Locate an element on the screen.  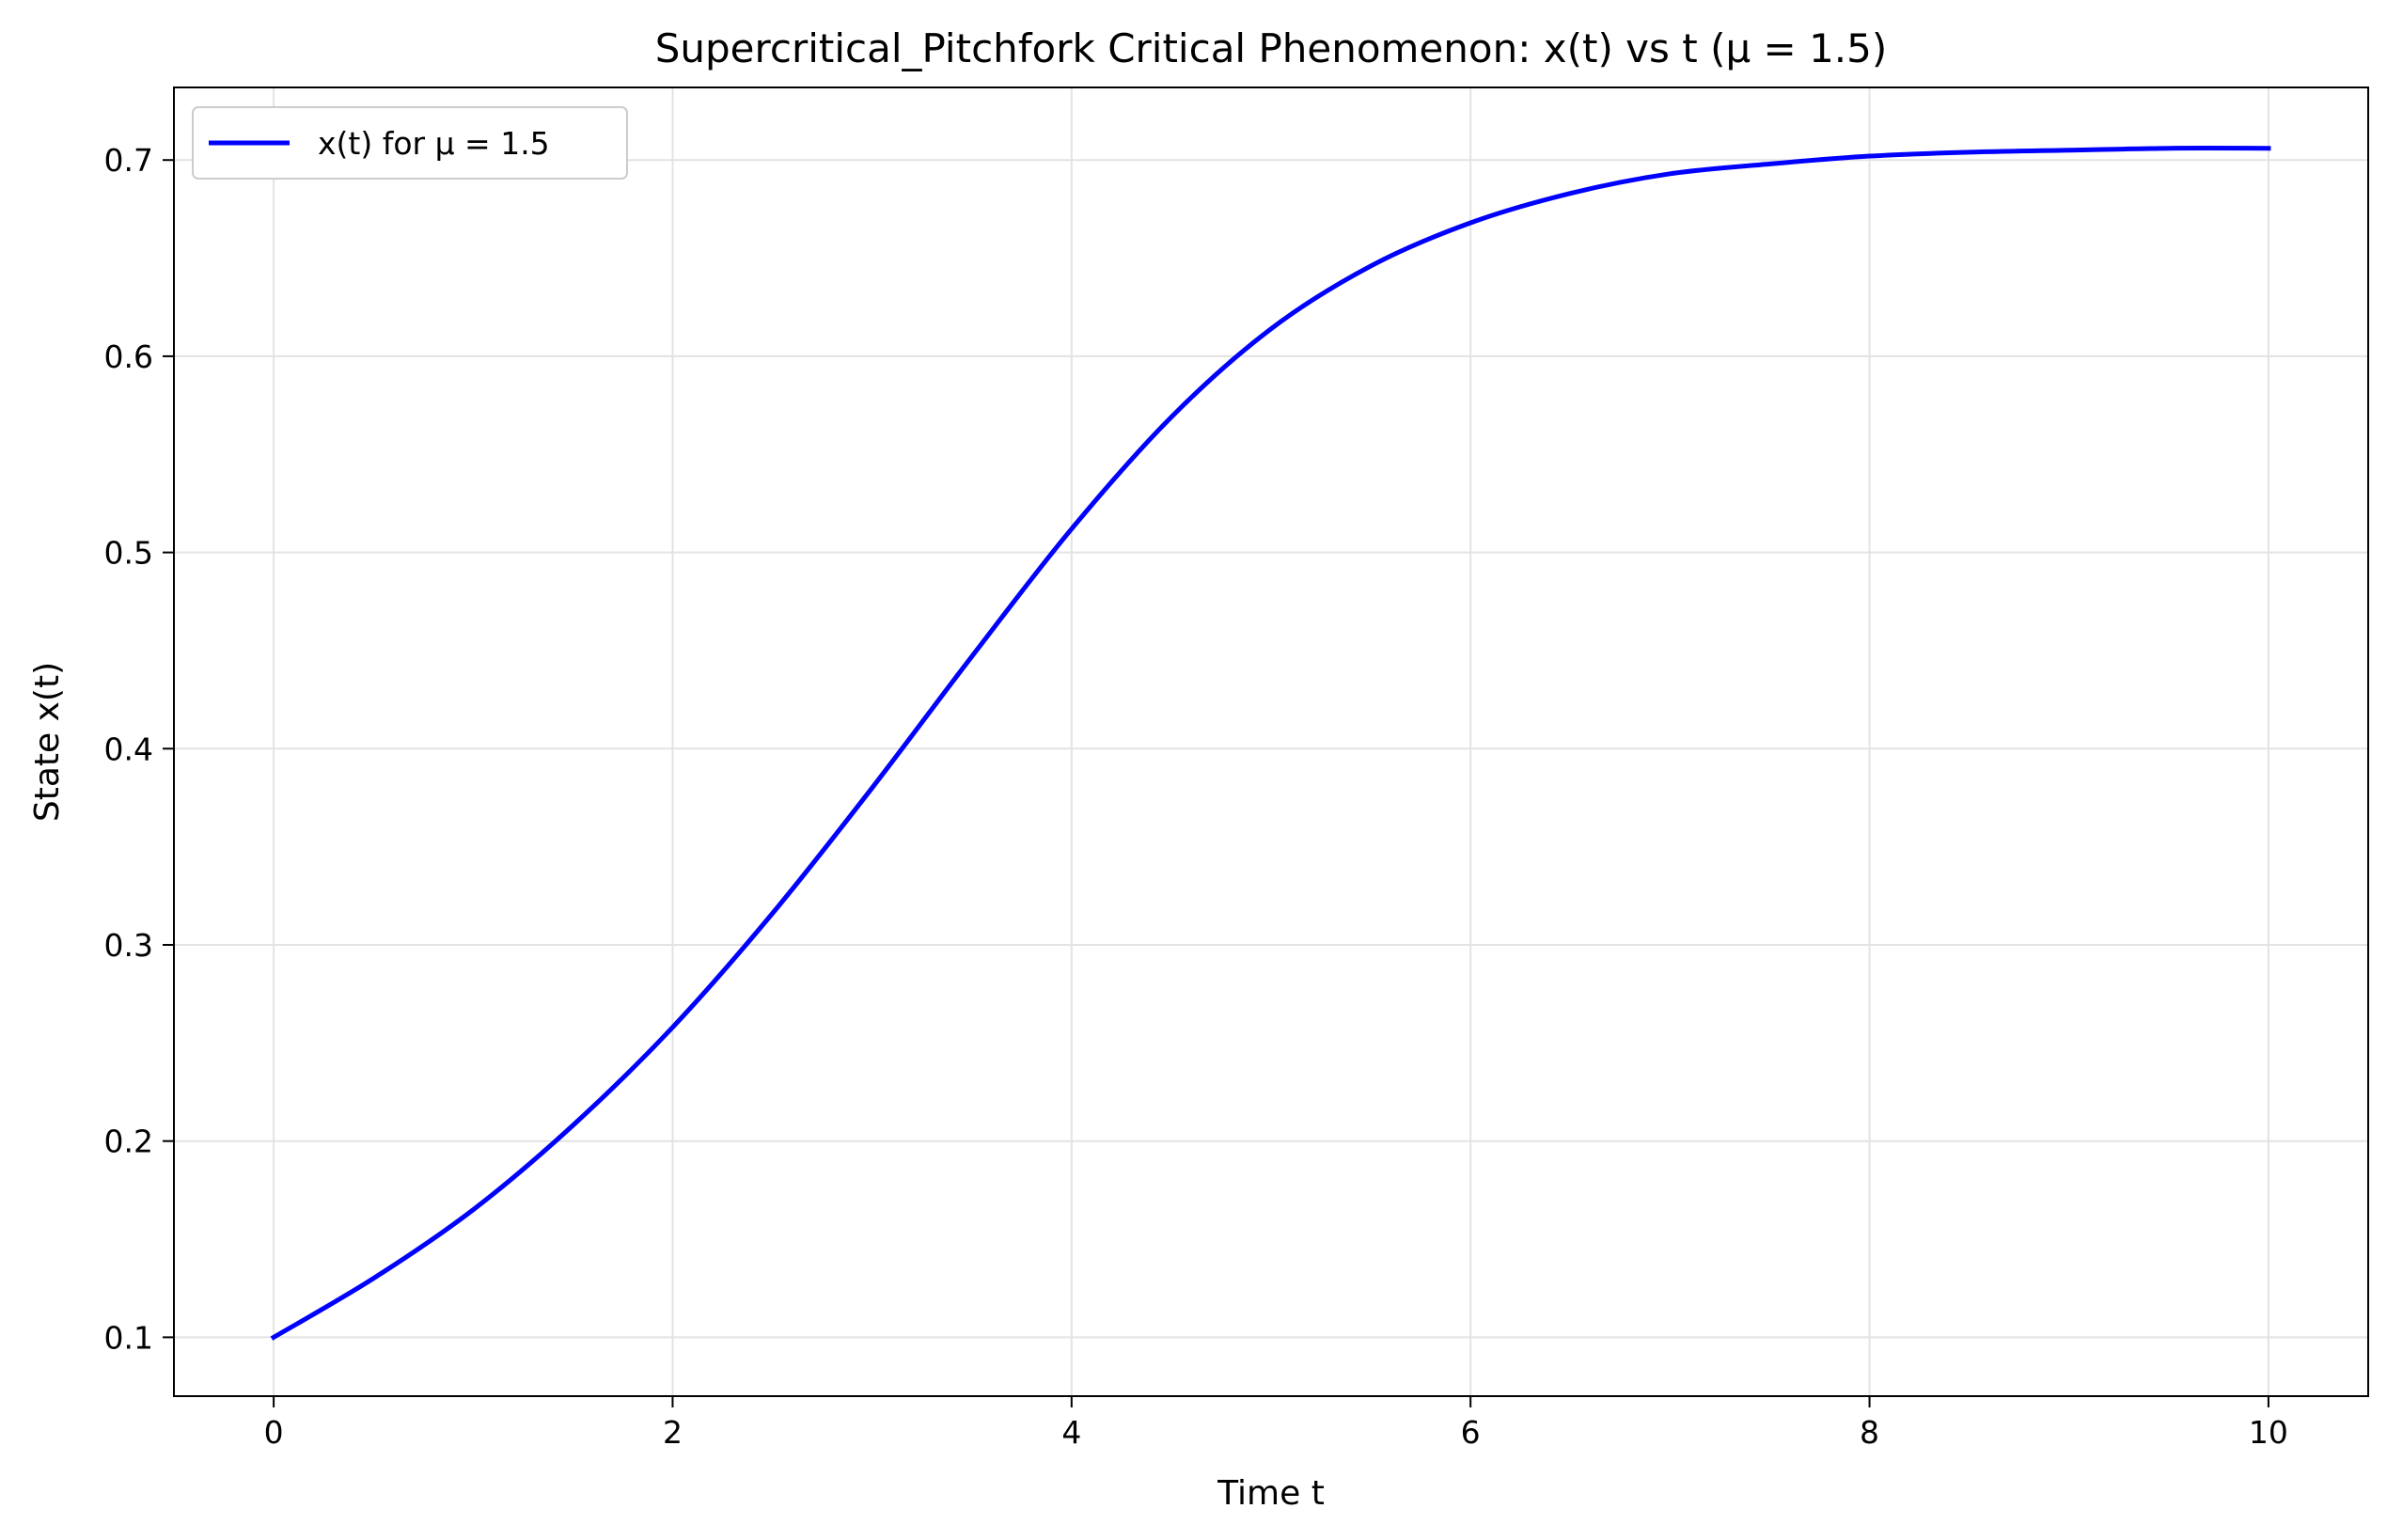
y-tick-label: 0.7 is located at coordinates (128, 160).